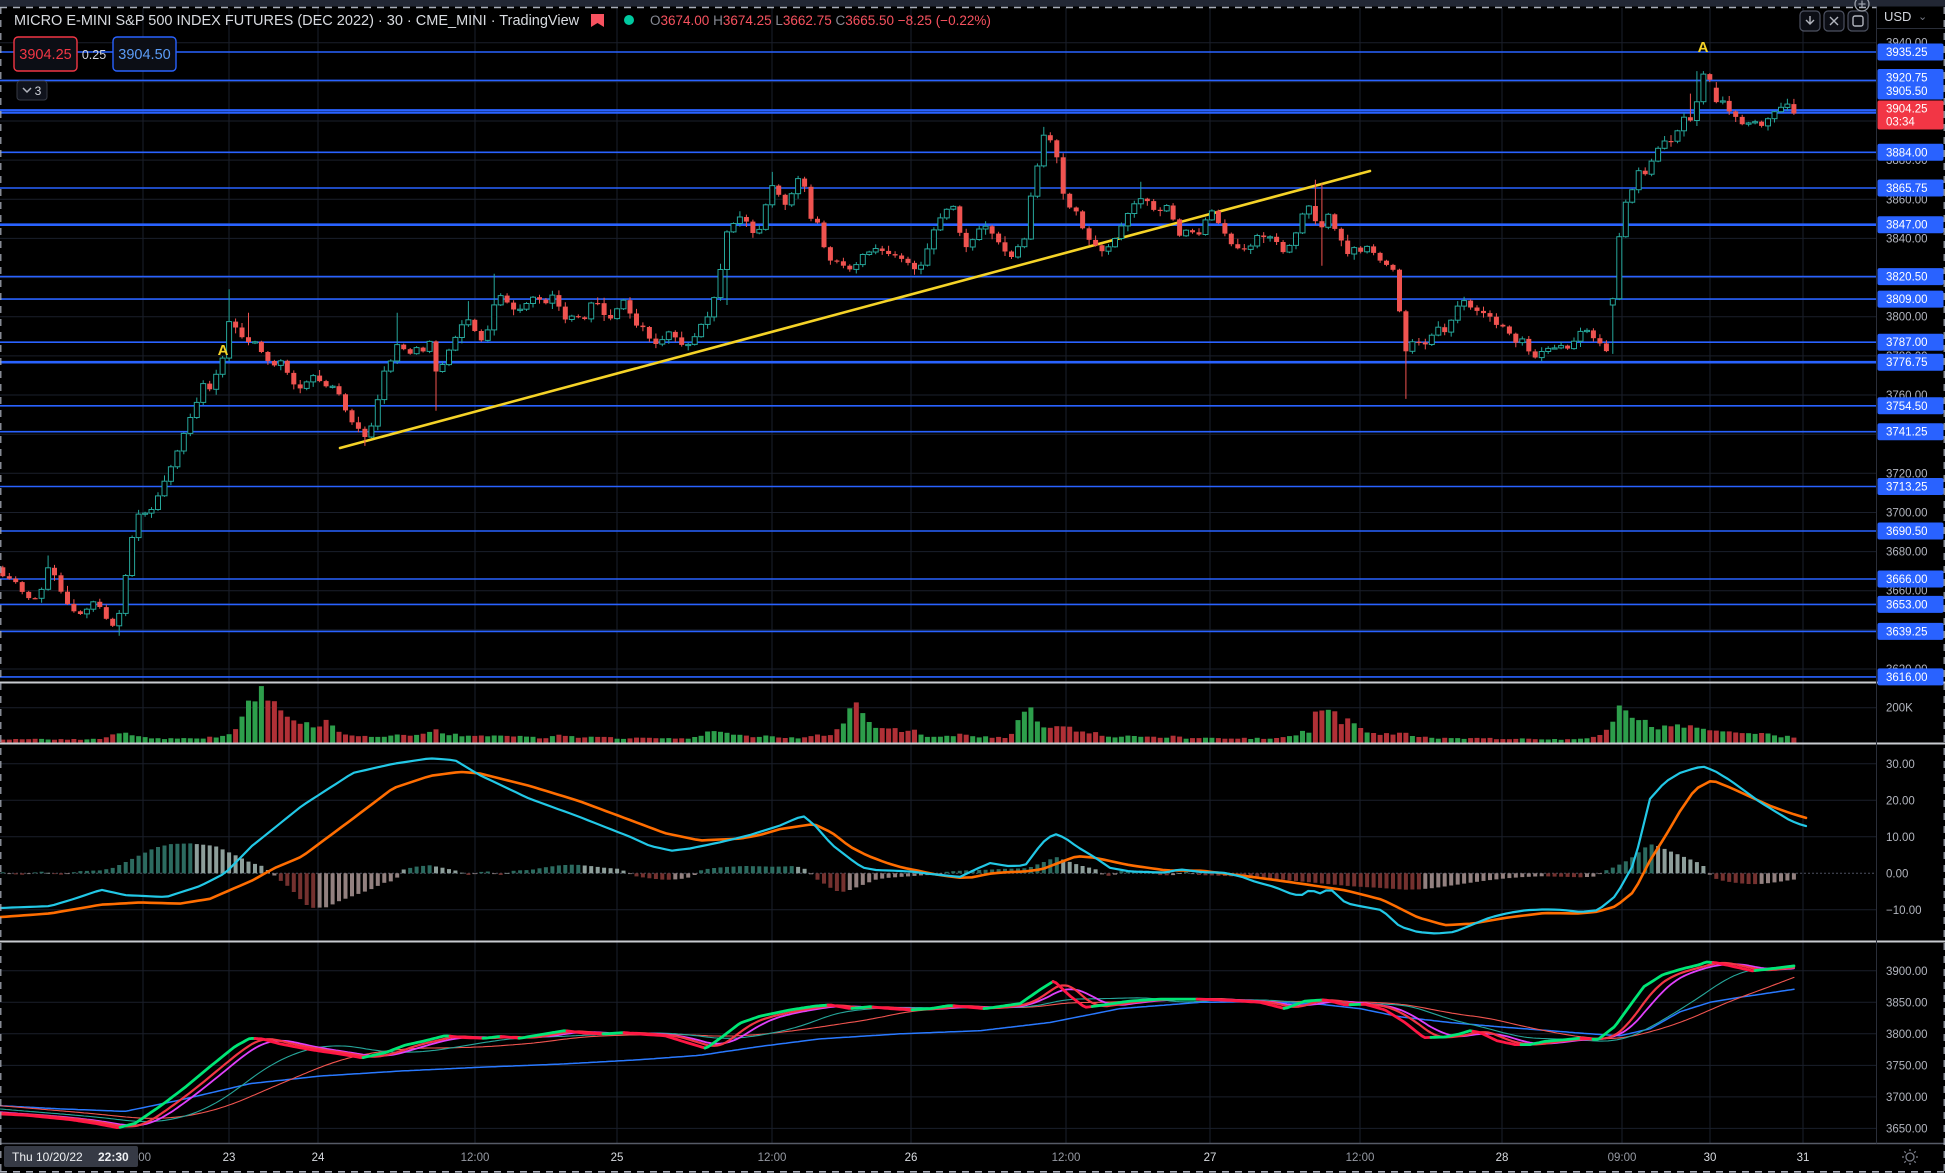  Describe the element at coordinates (1907, 474) in the screenshot. I see `svg-text: 3720.00` at that location.